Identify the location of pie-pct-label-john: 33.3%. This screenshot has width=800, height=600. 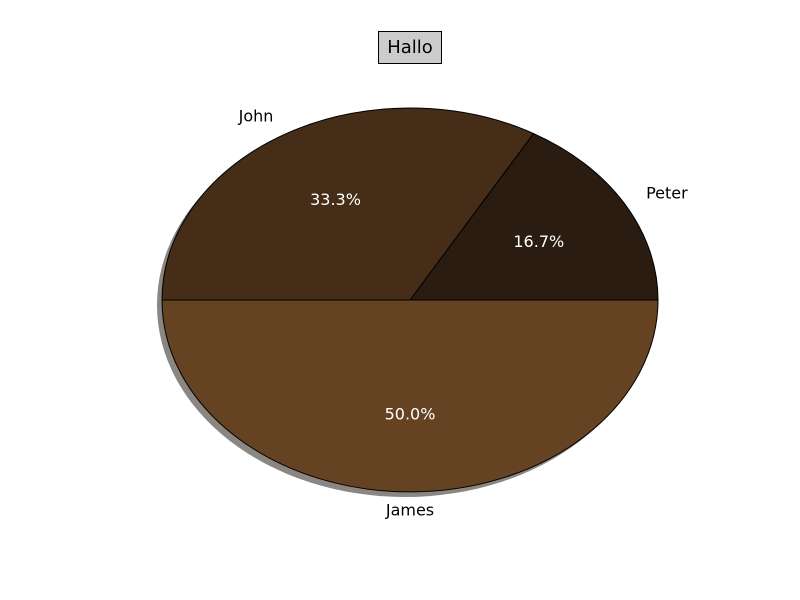
(335, 199).